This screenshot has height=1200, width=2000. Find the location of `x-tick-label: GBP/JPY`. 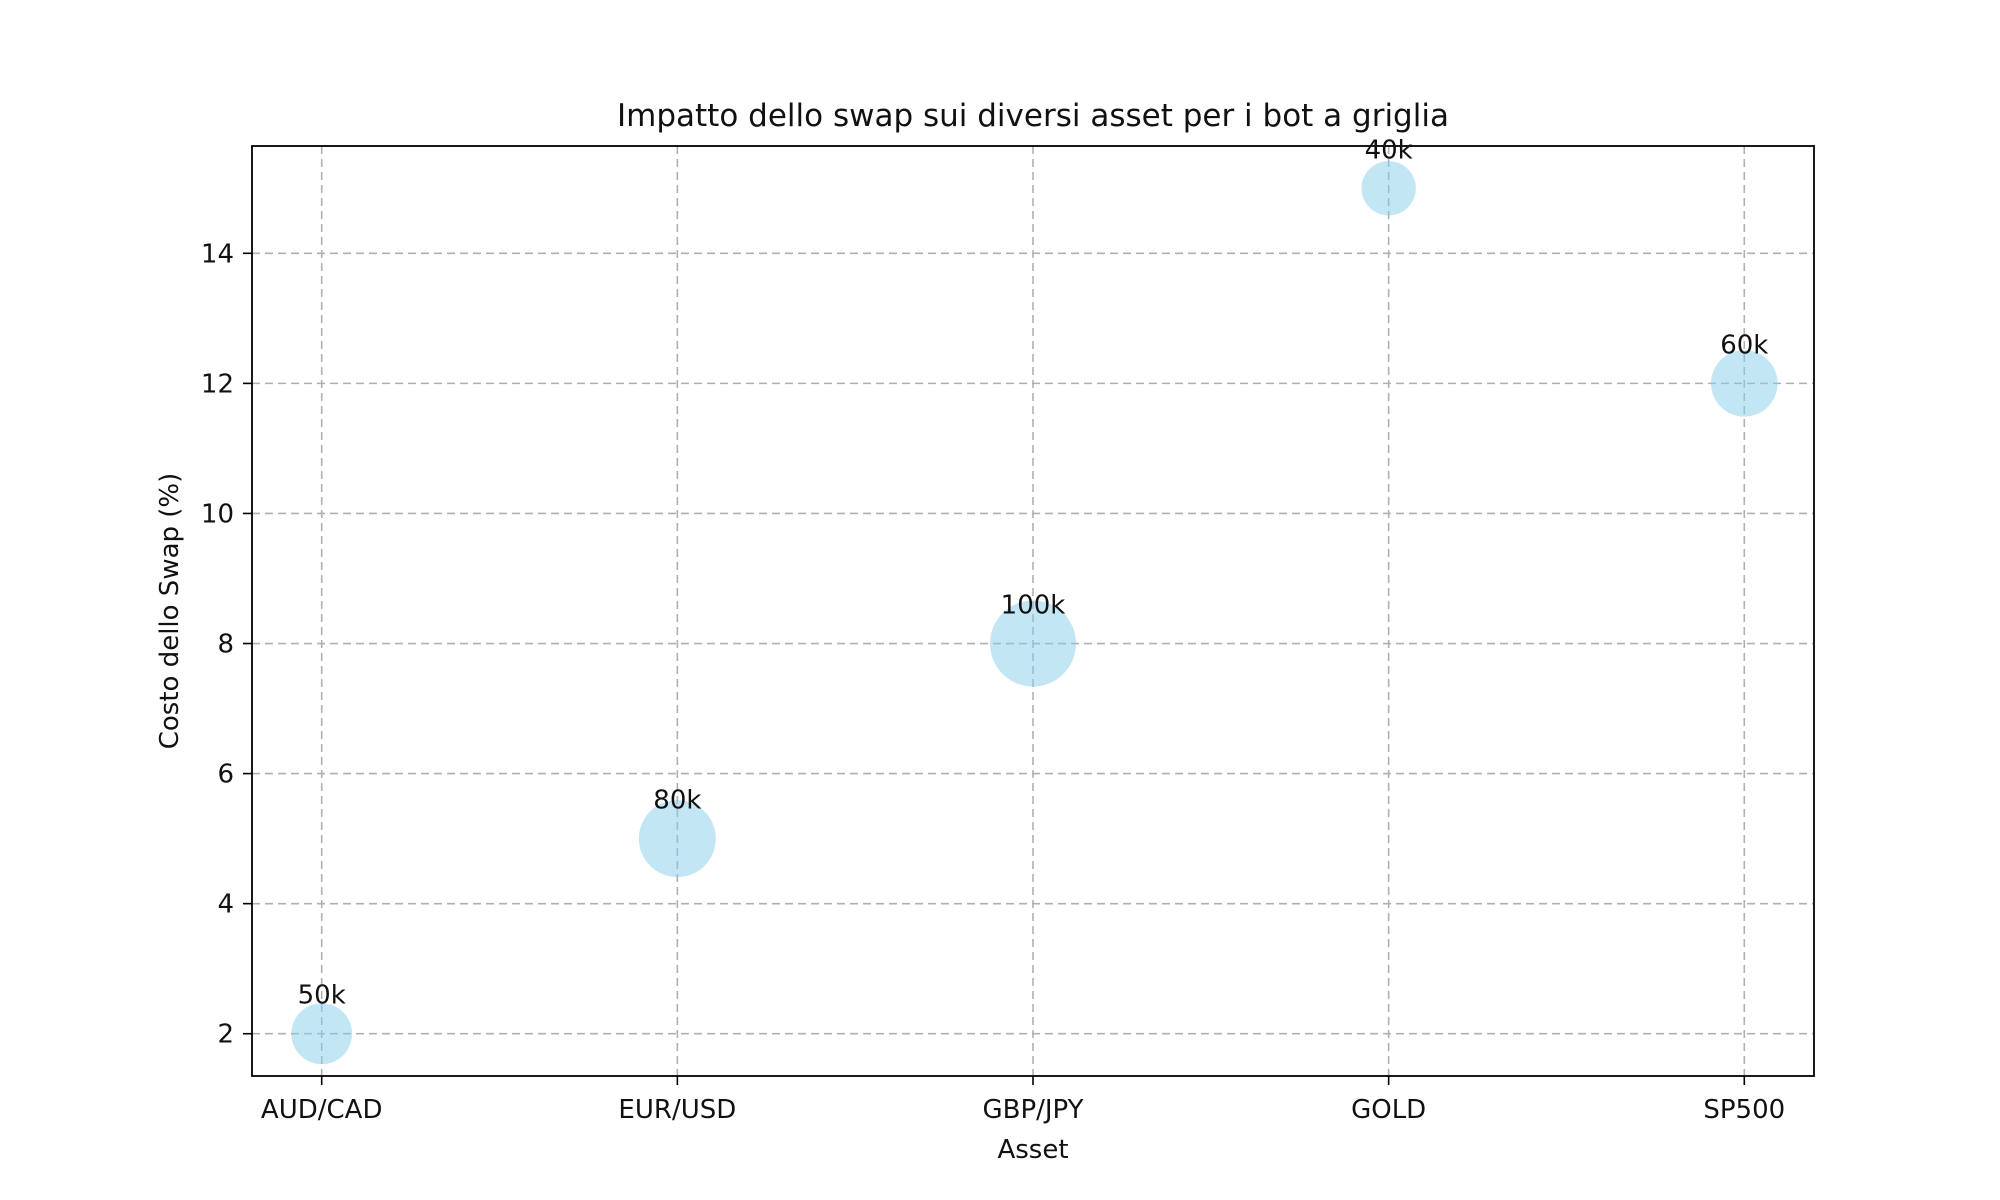

x-tick-label: GBP/JPY is located at coordinates (1032, 1110).